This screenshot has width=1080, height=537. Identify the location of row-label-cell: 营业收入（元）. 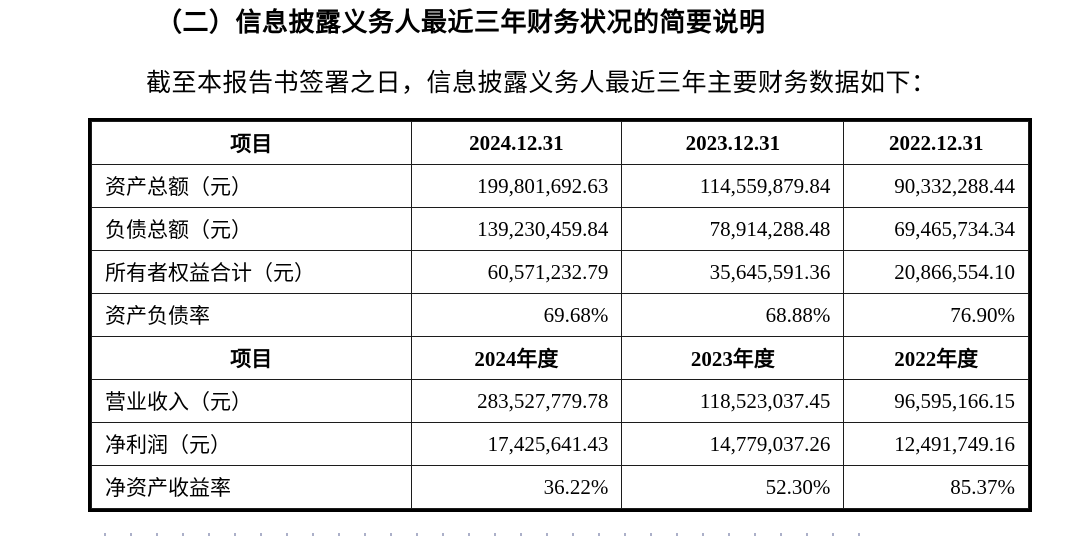
(251, 401).